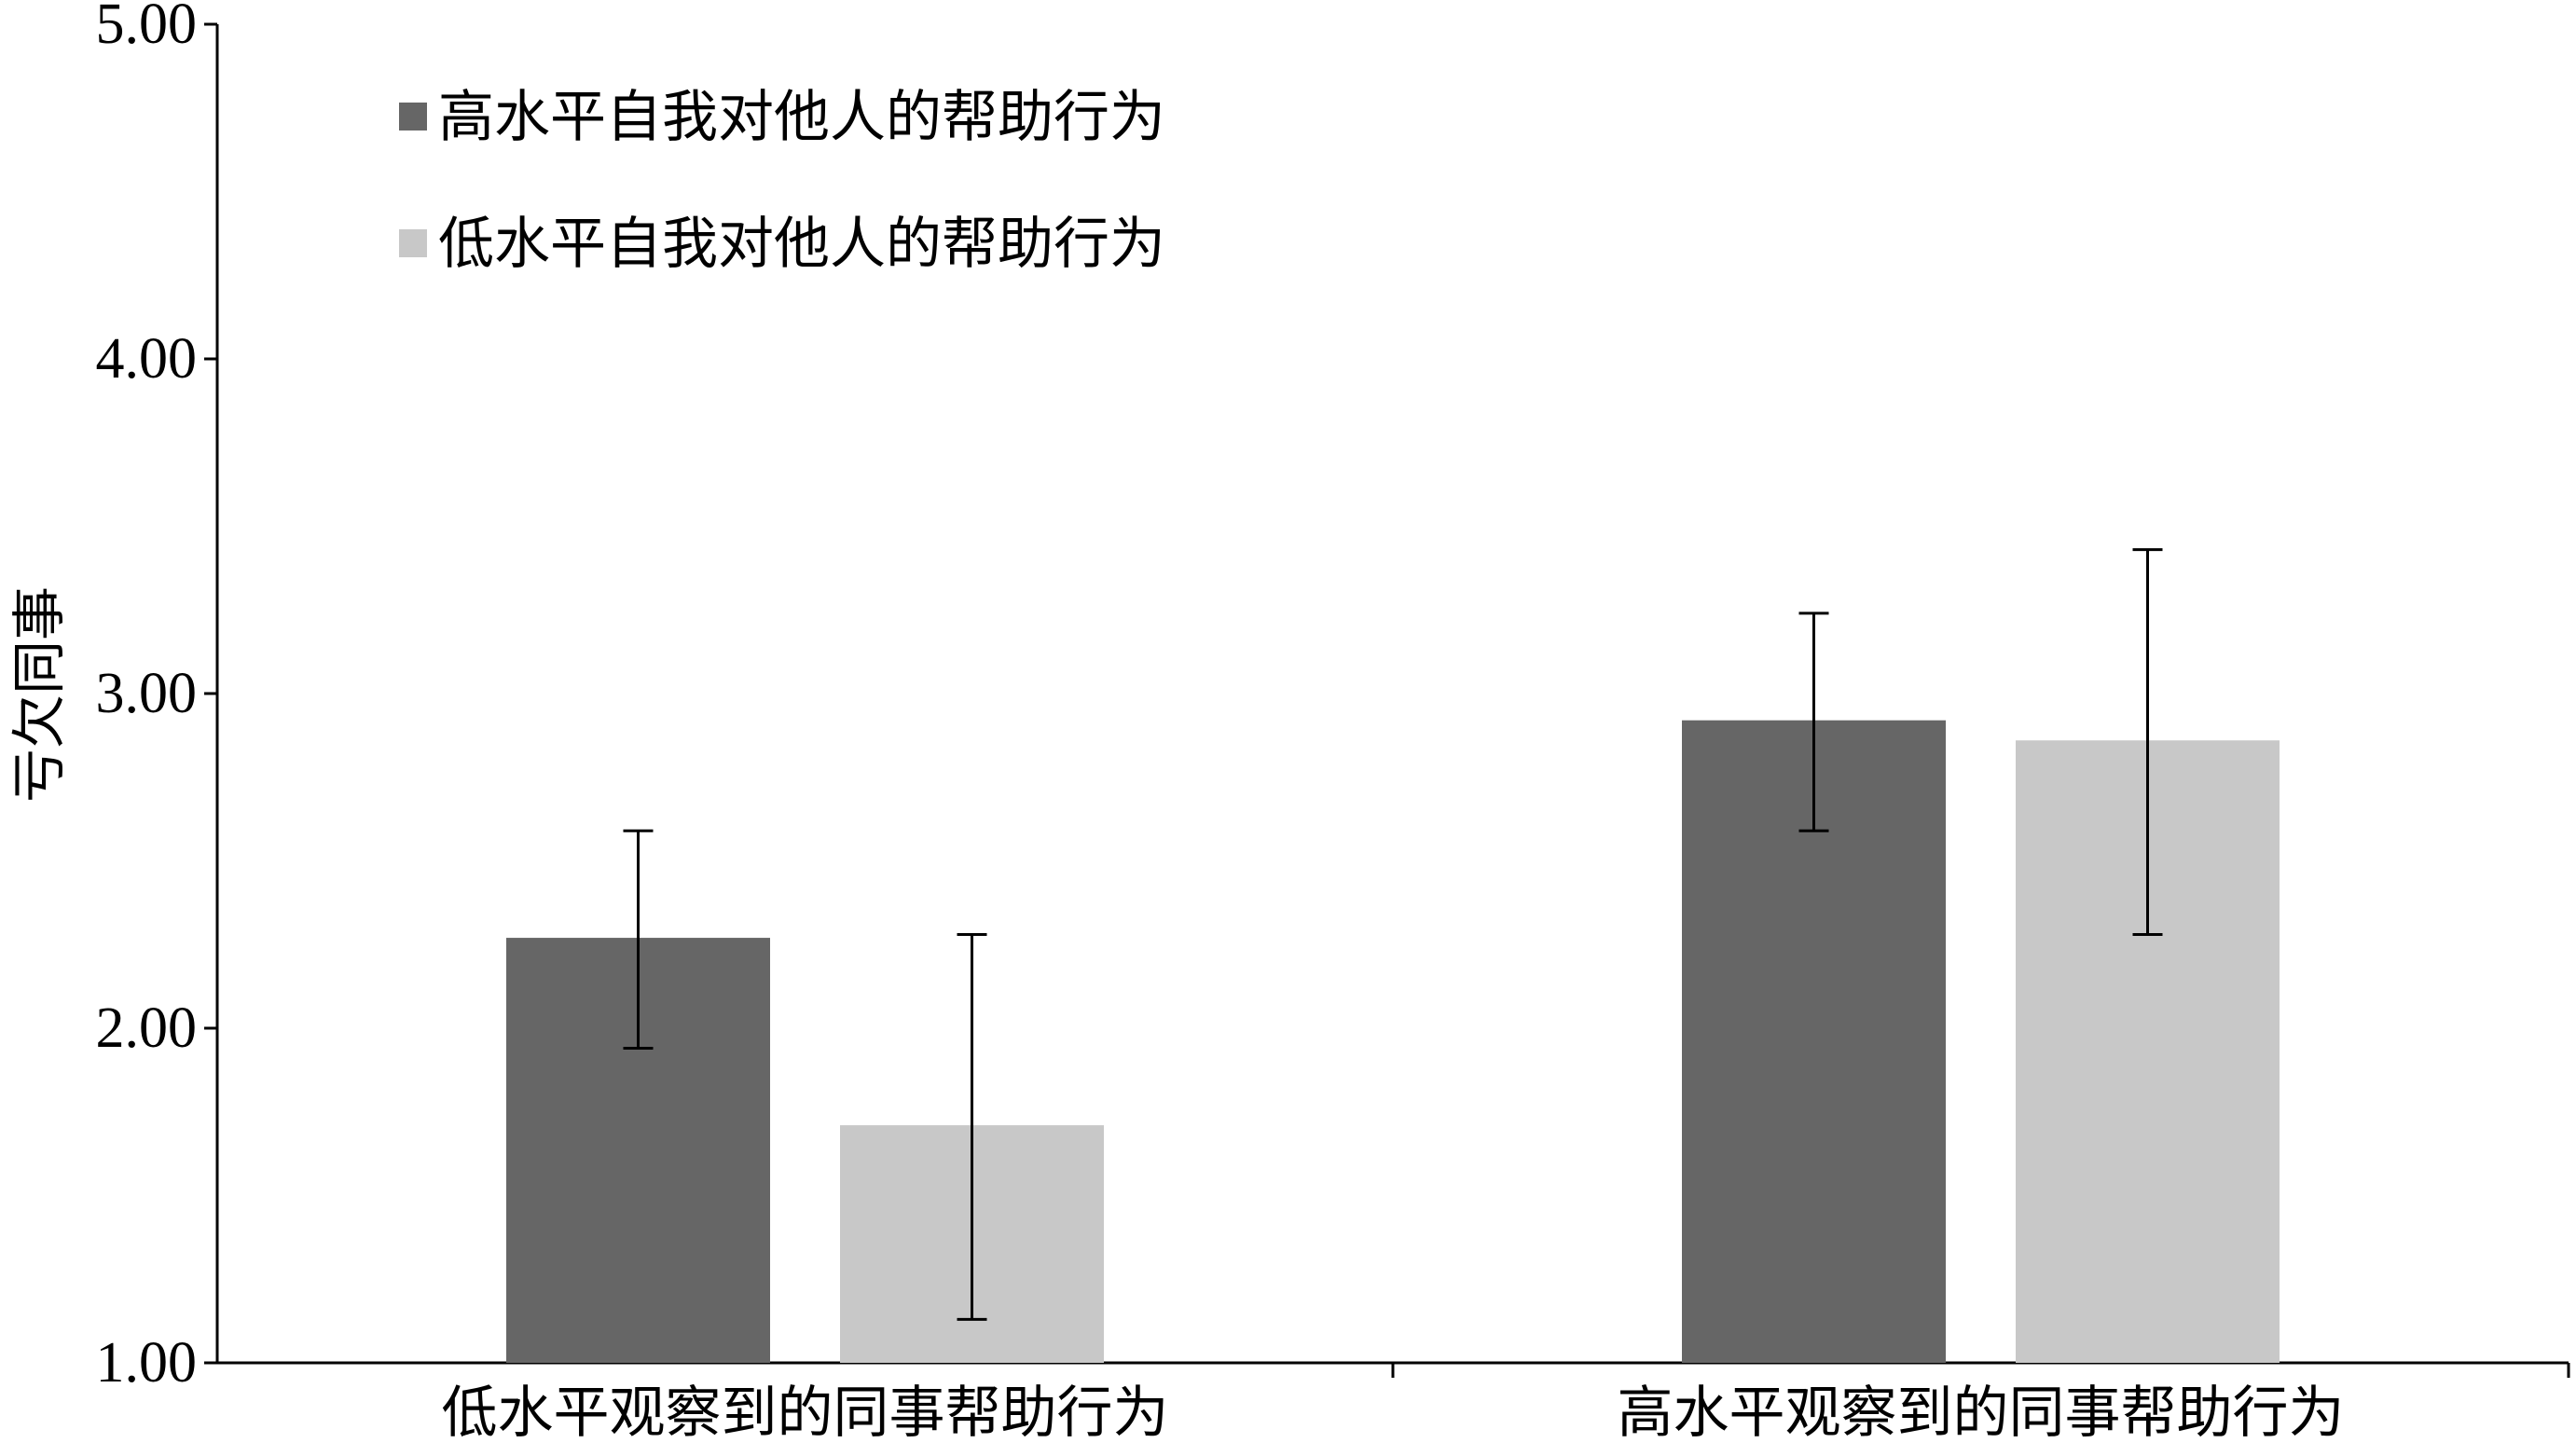 The height and width of the screenshot is (1443, 2576). I want to click on y-tick-labels: 1.00 2.00 3.00 4.00 5.00, so click(147, 697).